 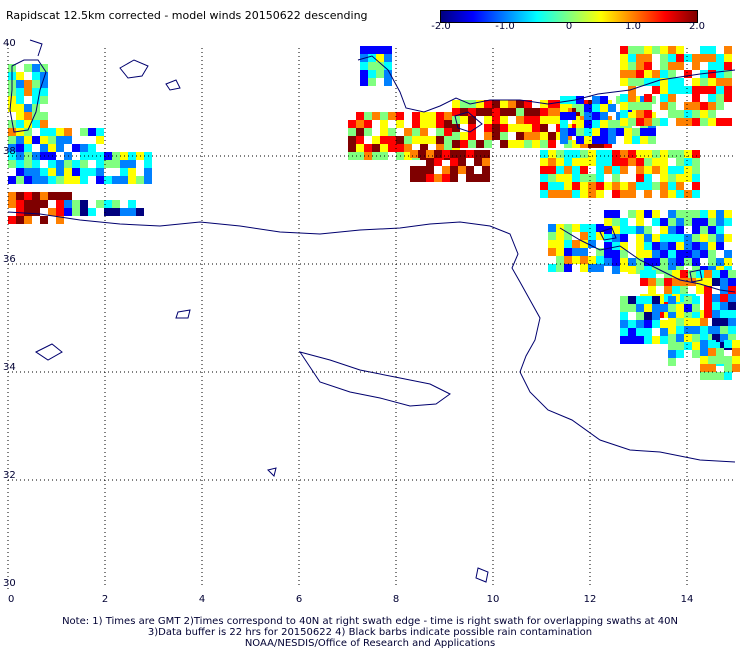 I want to click on coast-island-c, so click(x=183, y=314).